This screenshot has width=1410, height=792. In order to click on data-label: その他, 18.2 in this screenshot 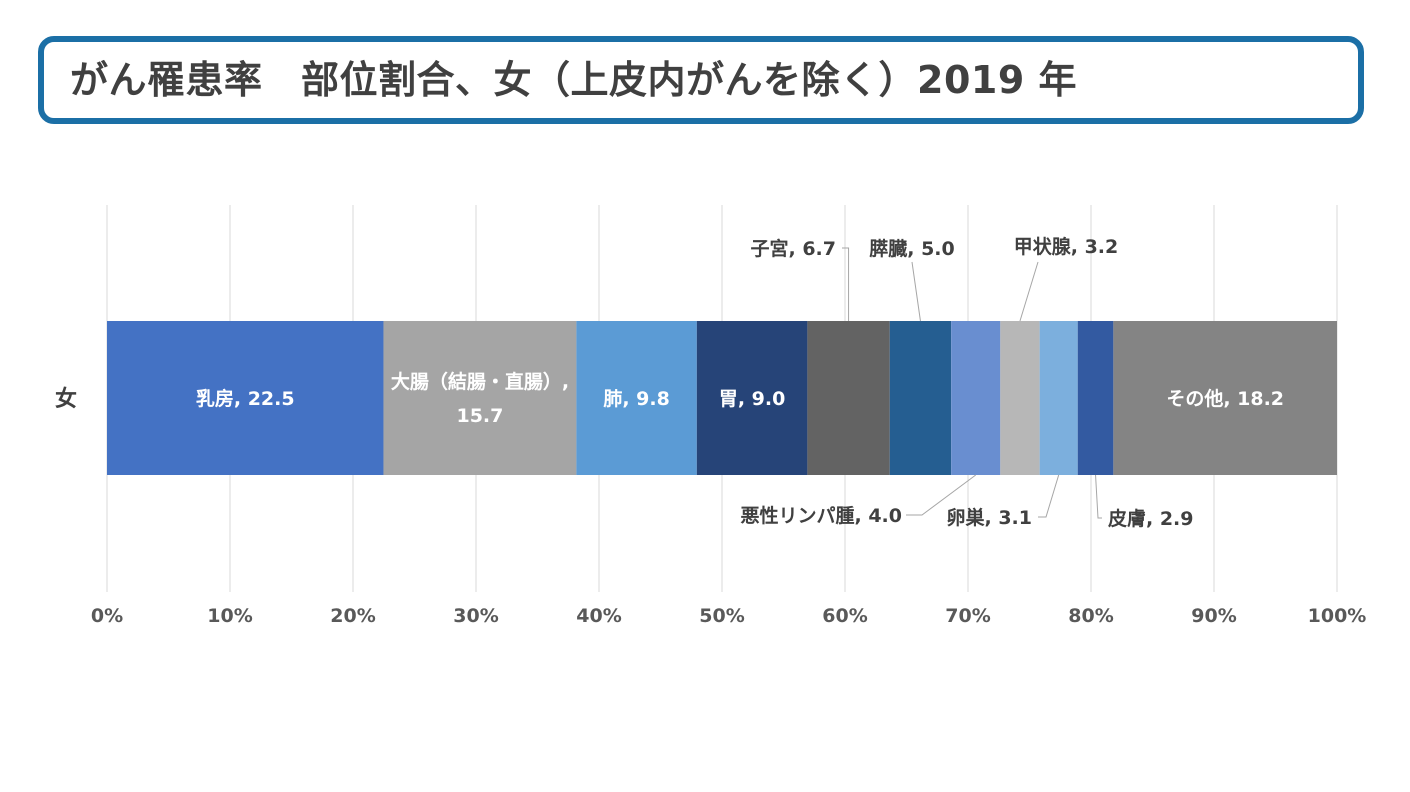, I will do `click(1225, 398)`.